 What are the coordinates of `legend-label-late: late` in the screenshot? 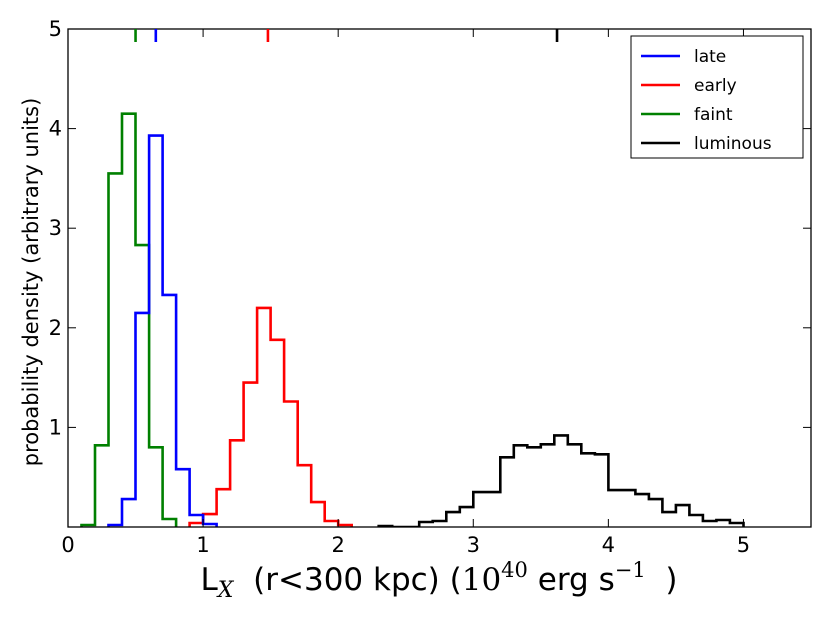 It's located at (710, 57).